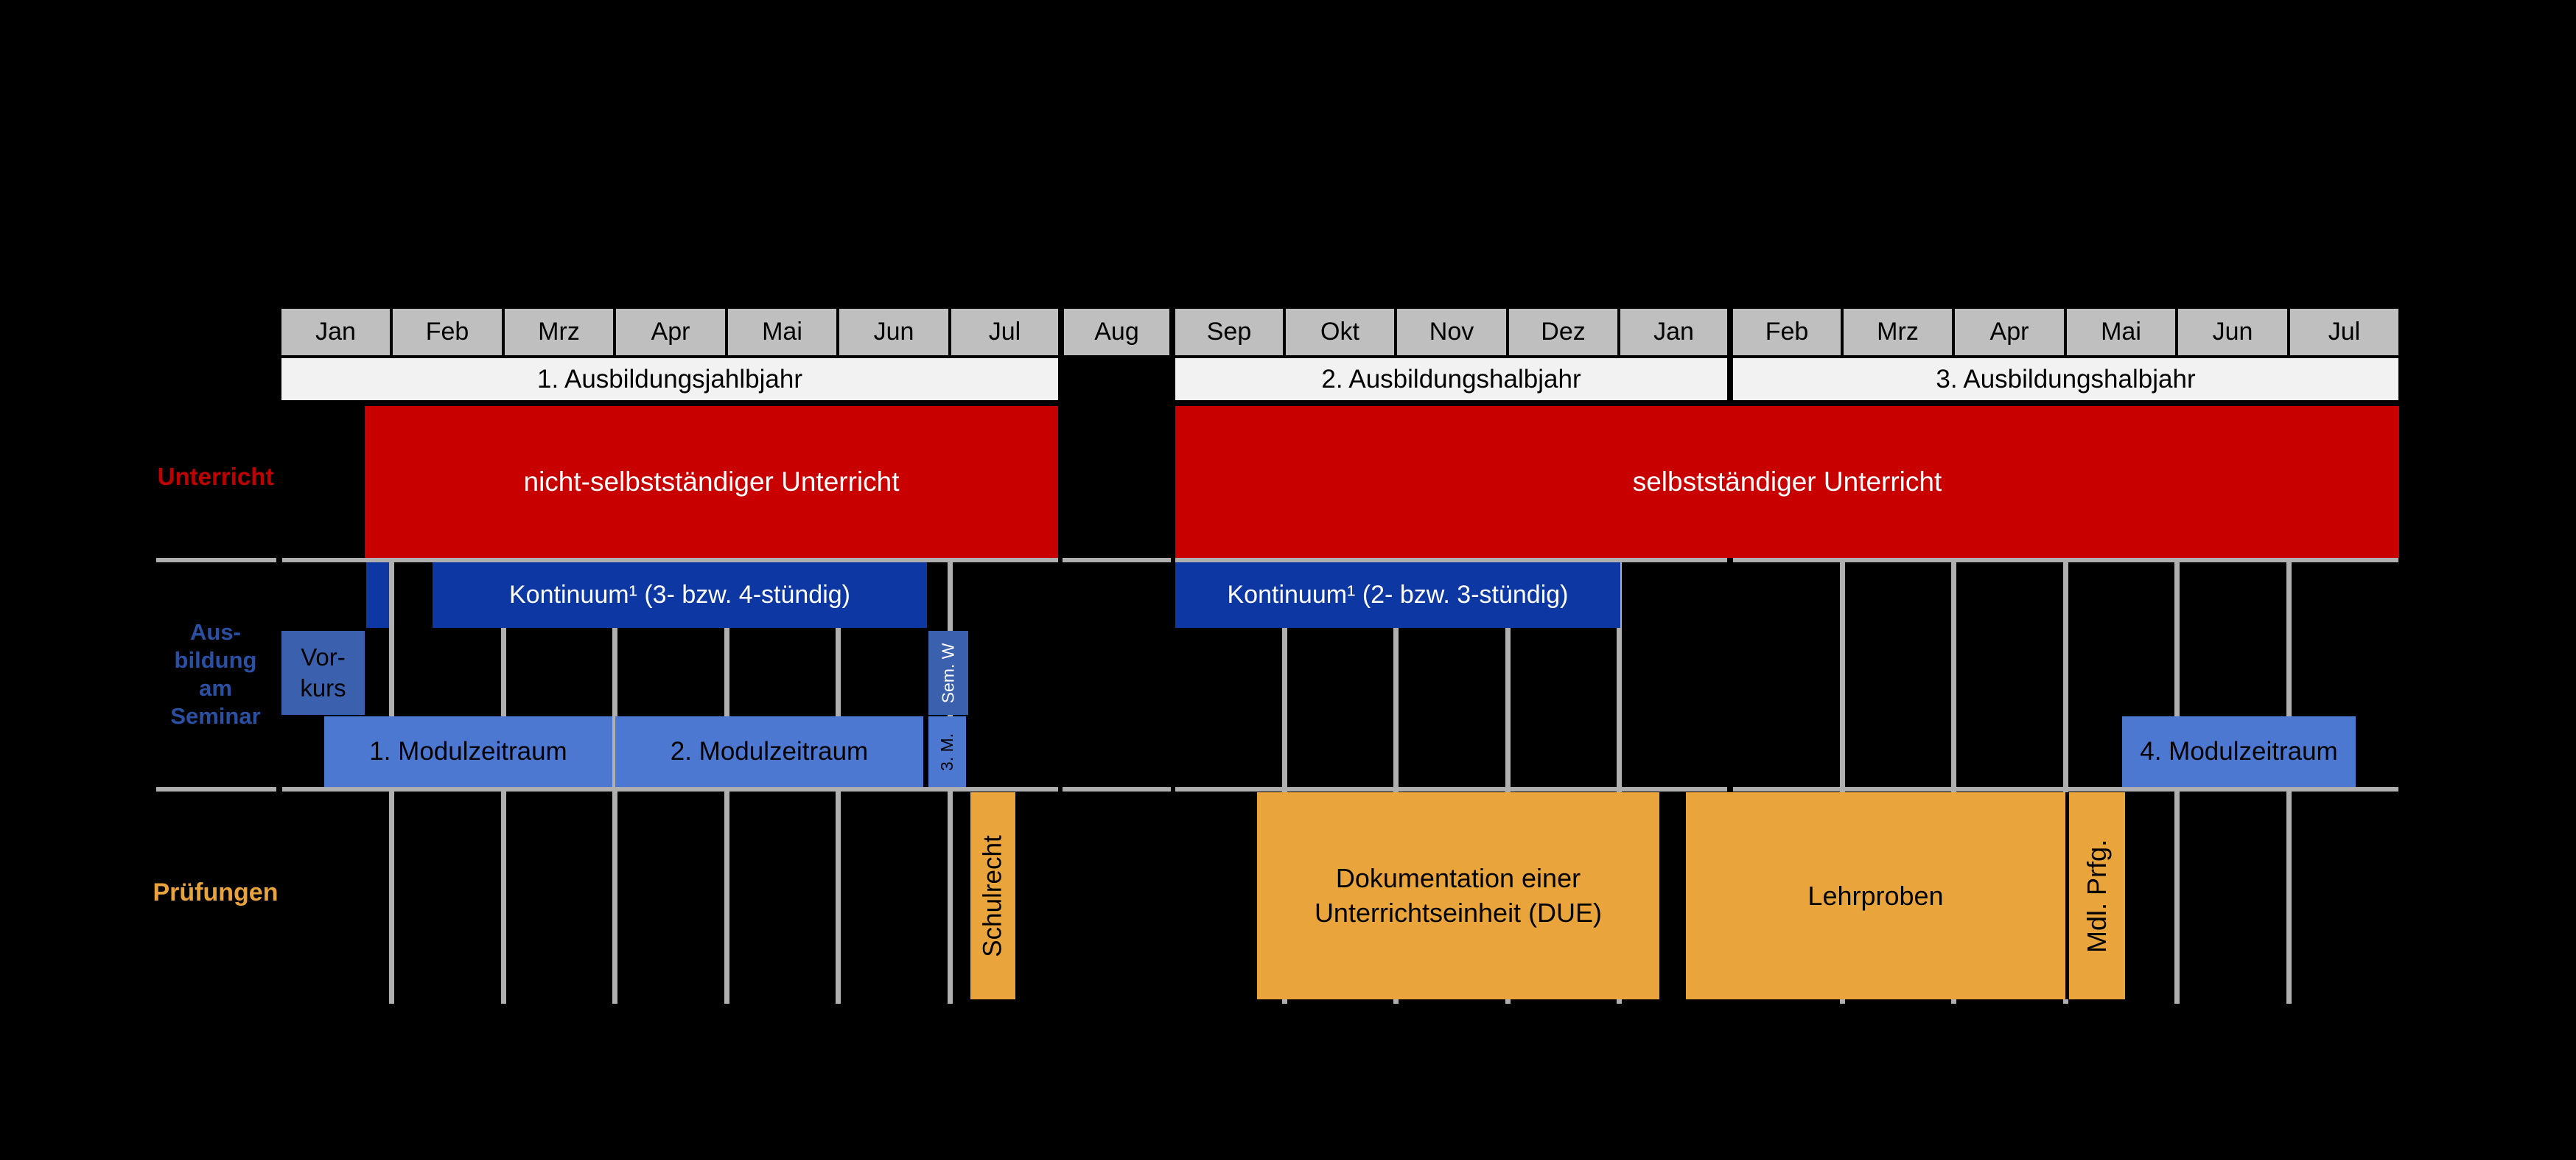 This screenshot has height=1160, width=2576. I want to click on period-cell-3: 3. Ausbildungshalbjahr, so click(2065, 379).